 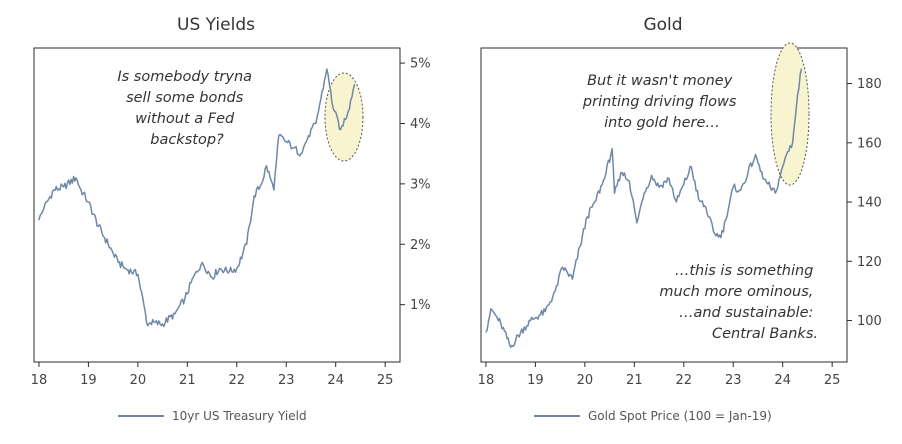 I want to click on gold-x-tick-label: 21, so click(x=634, y=380).